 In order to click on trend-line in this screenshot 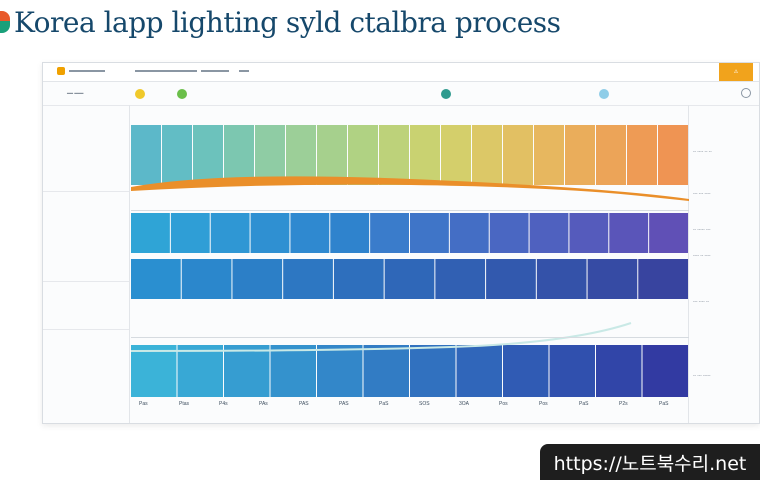, I will do `click(381, 337)`.